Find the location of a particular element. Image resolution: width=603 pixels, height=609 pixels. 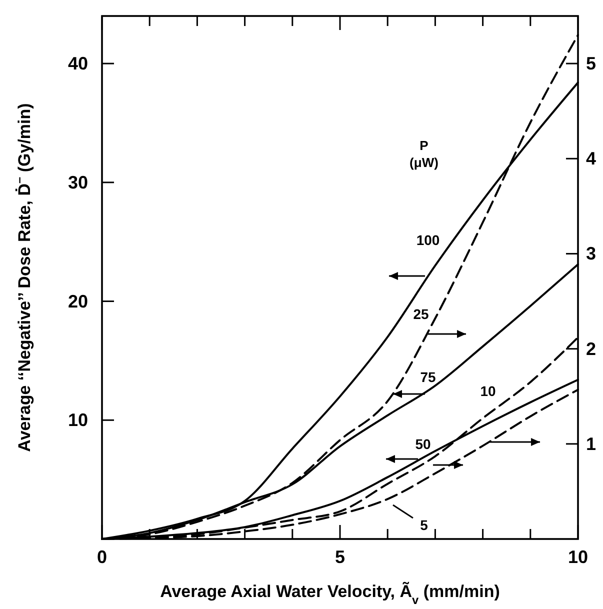

y-tick-label: 40 is located at coordinates (78, 64).